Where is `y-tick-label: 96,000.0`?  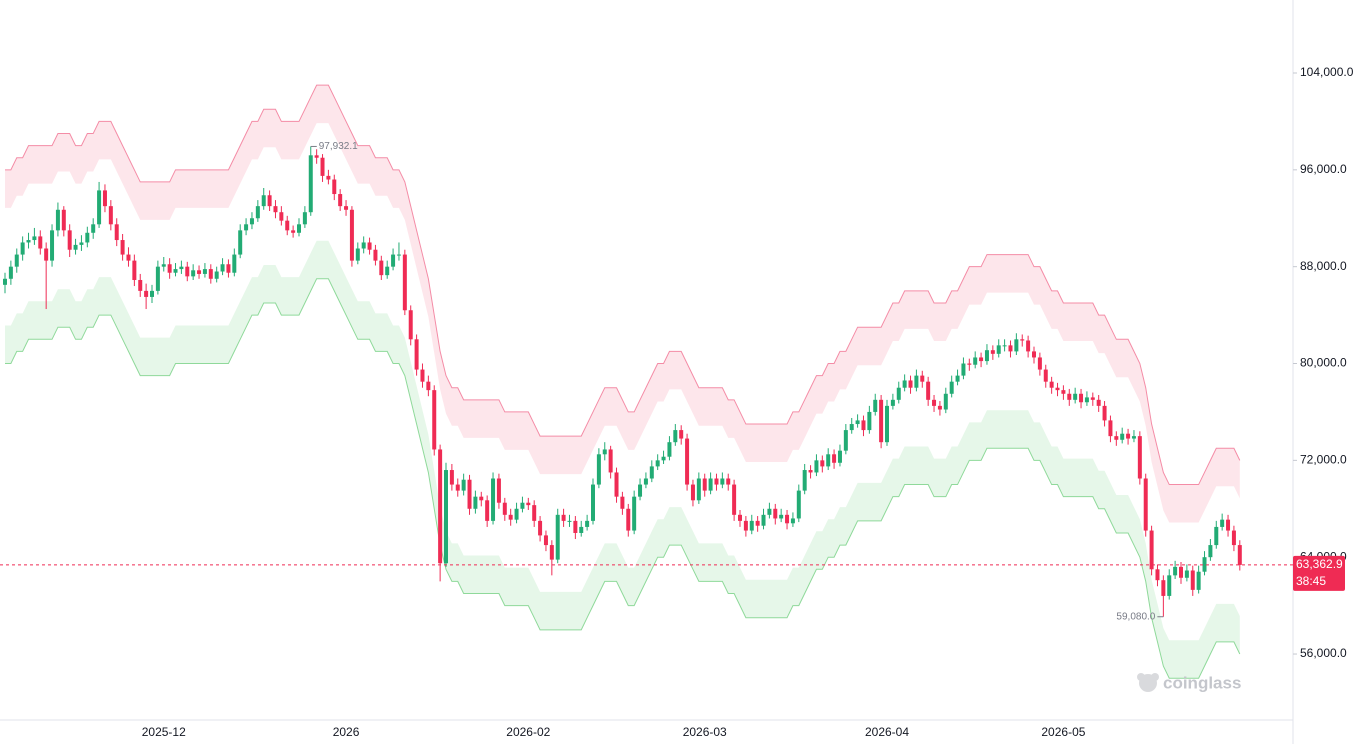
y-tick-label: 96,000.0 is located at coordinates (1323, 169).